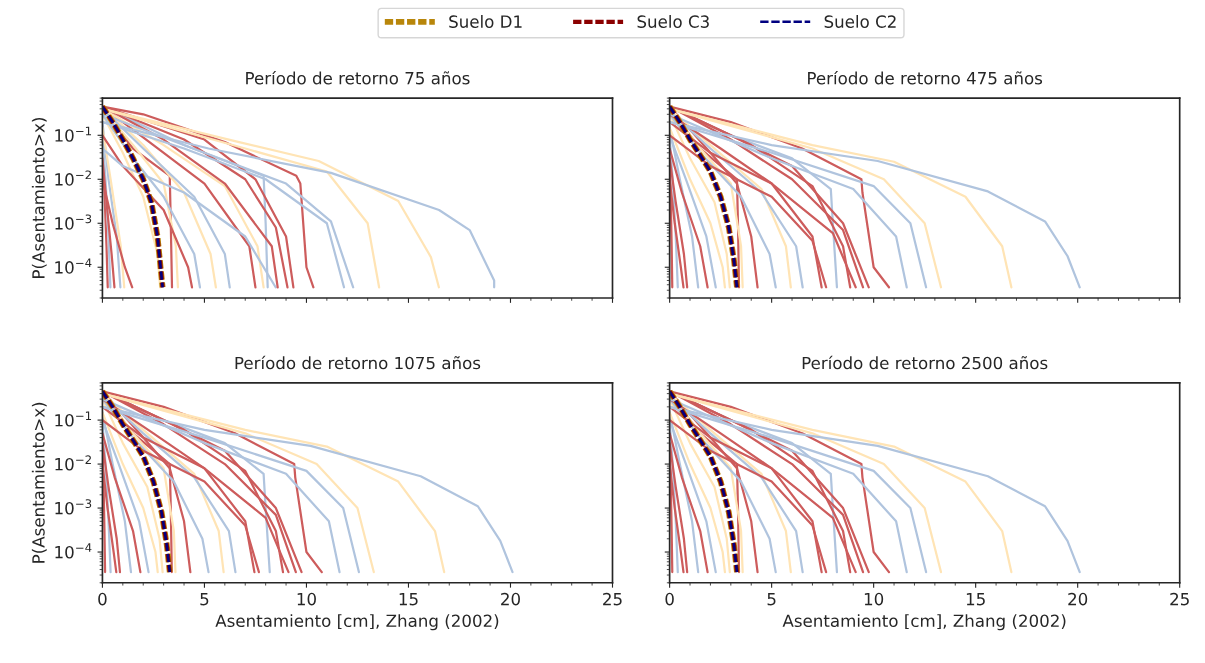  Describe the element at coordinates (485, 21) in the screenshot. I see `legend-label: Suelo D1` at that location.